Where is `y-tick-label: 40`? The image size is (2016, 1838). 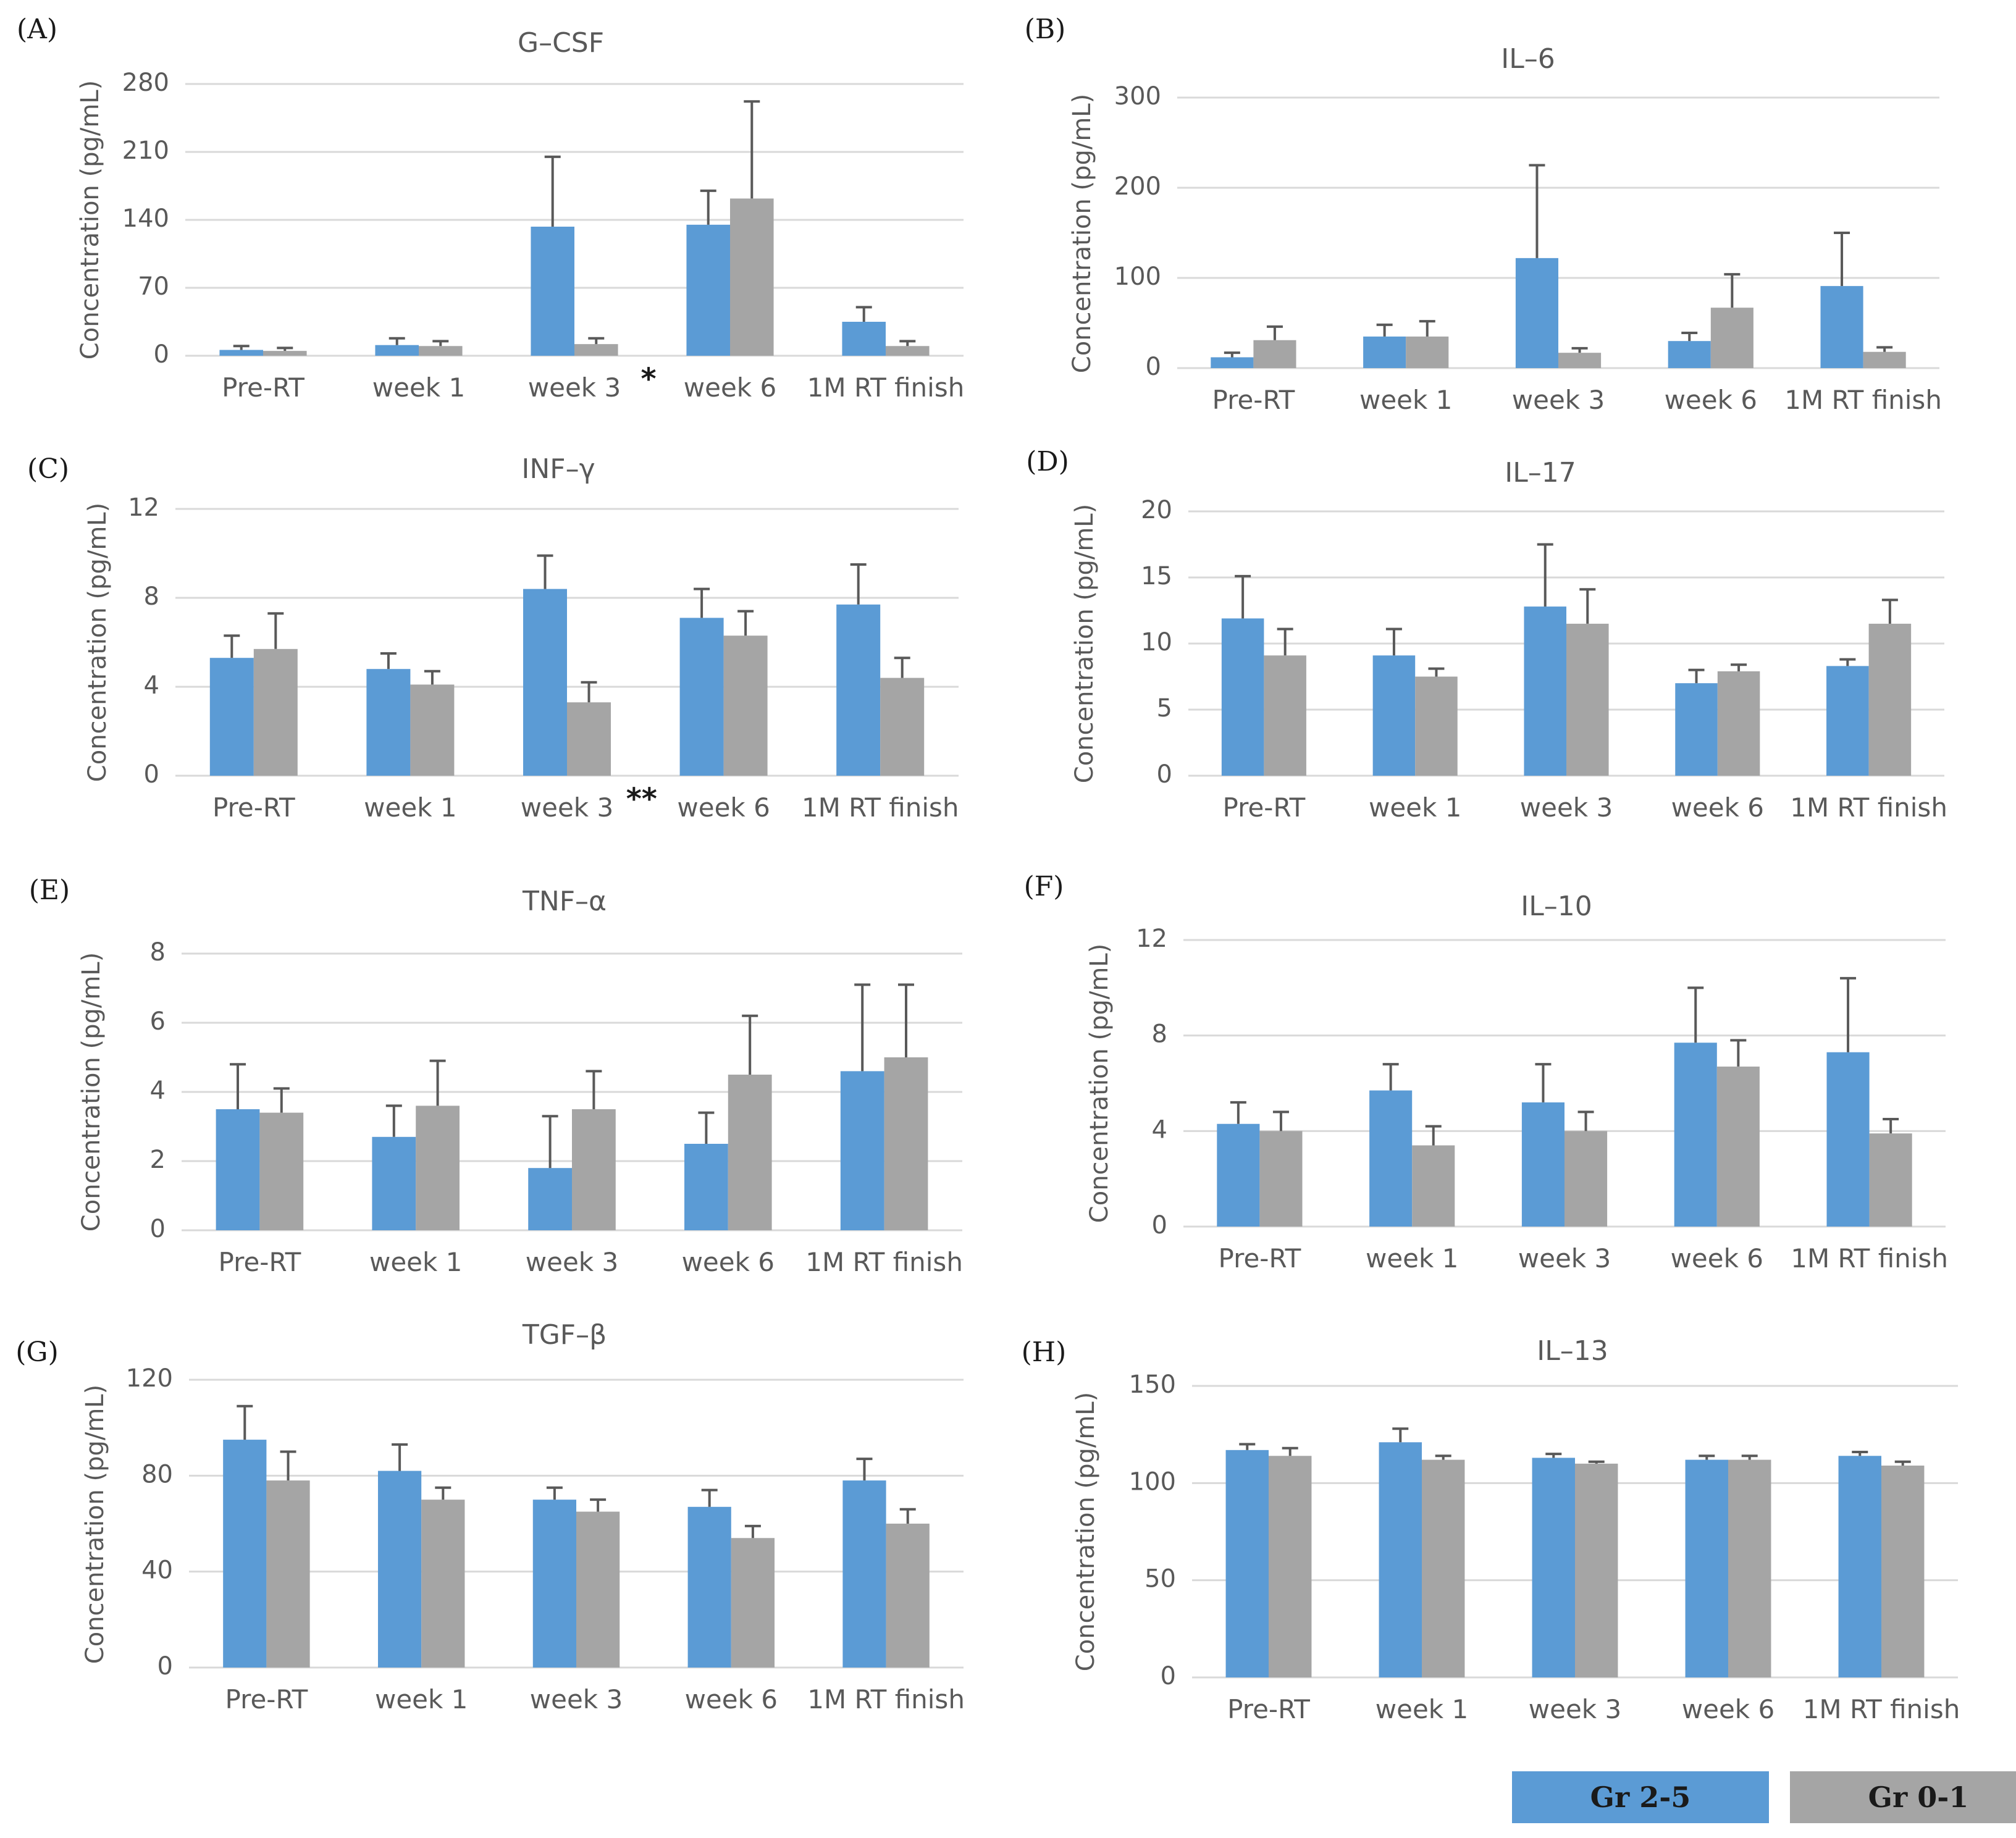 y-tick-label: 40 is located at coordinates (157, 1570).